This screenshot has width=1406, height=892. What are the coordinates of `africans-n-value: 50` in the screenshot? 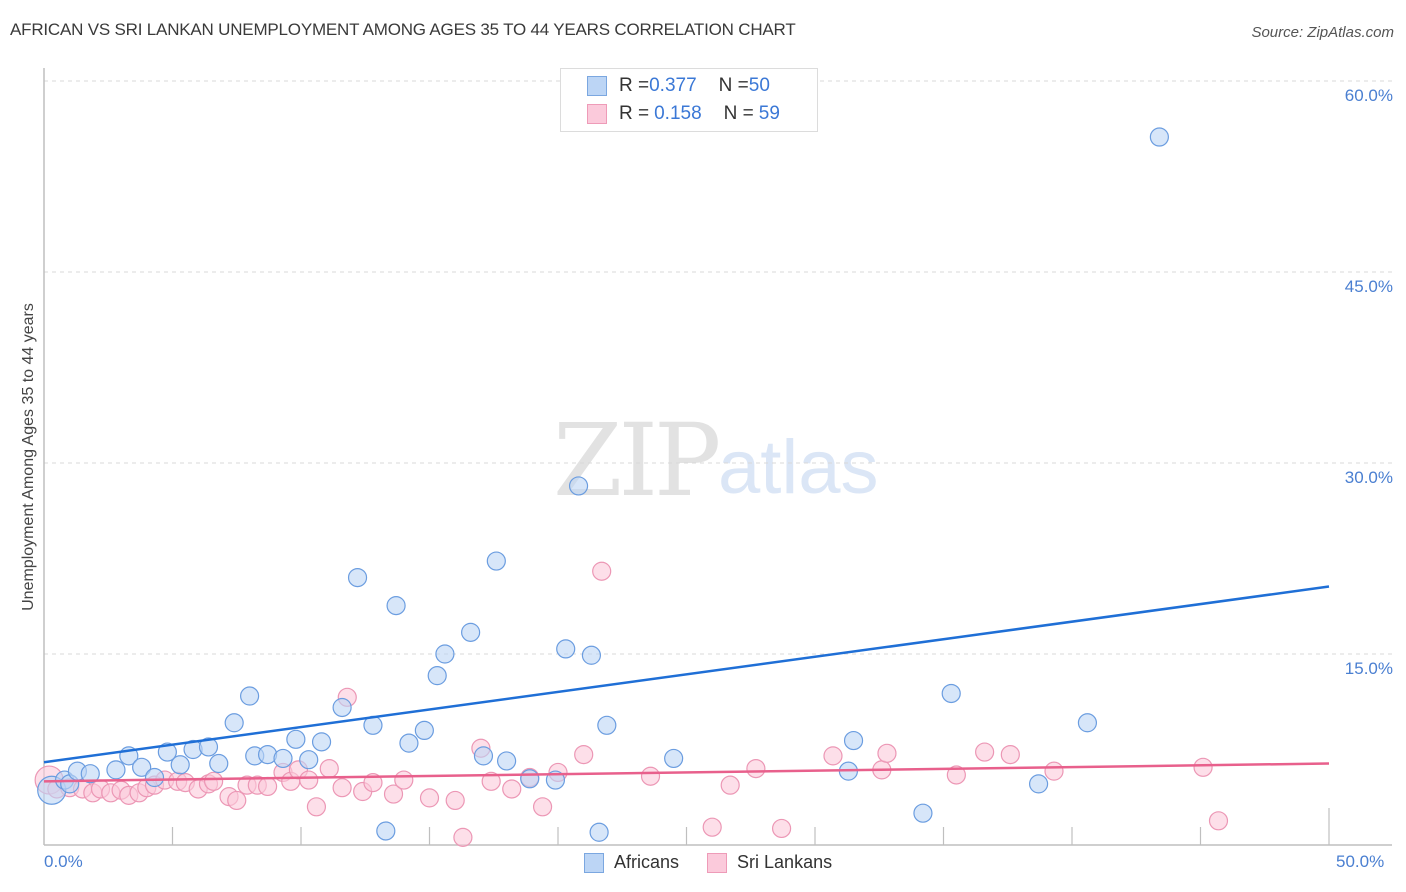 It's located at (759, 85).